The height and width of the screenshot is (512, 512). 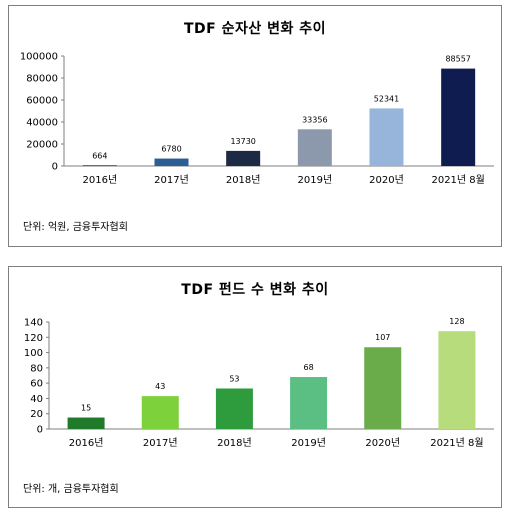 I want to click on chart-title: TDF 펀드 수 변화 추이, so click(x=255, y=290).